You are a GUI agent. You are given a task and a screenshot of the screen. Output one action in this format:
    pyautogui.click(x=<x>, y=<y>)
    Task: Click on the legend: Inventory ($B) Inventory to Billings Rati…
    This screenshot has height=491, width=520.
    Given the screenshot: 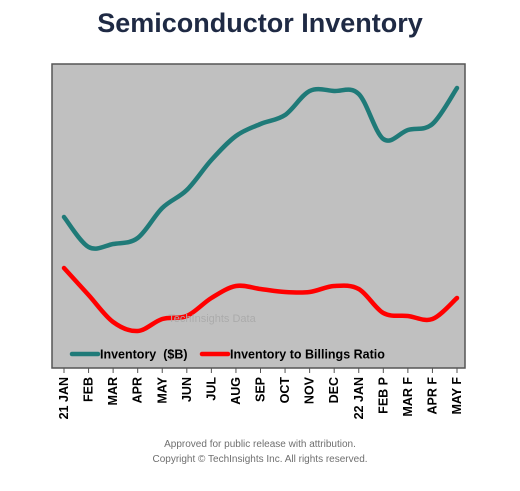 What is the action you would take?
    pyautogui.click(x=227, y=355)
    